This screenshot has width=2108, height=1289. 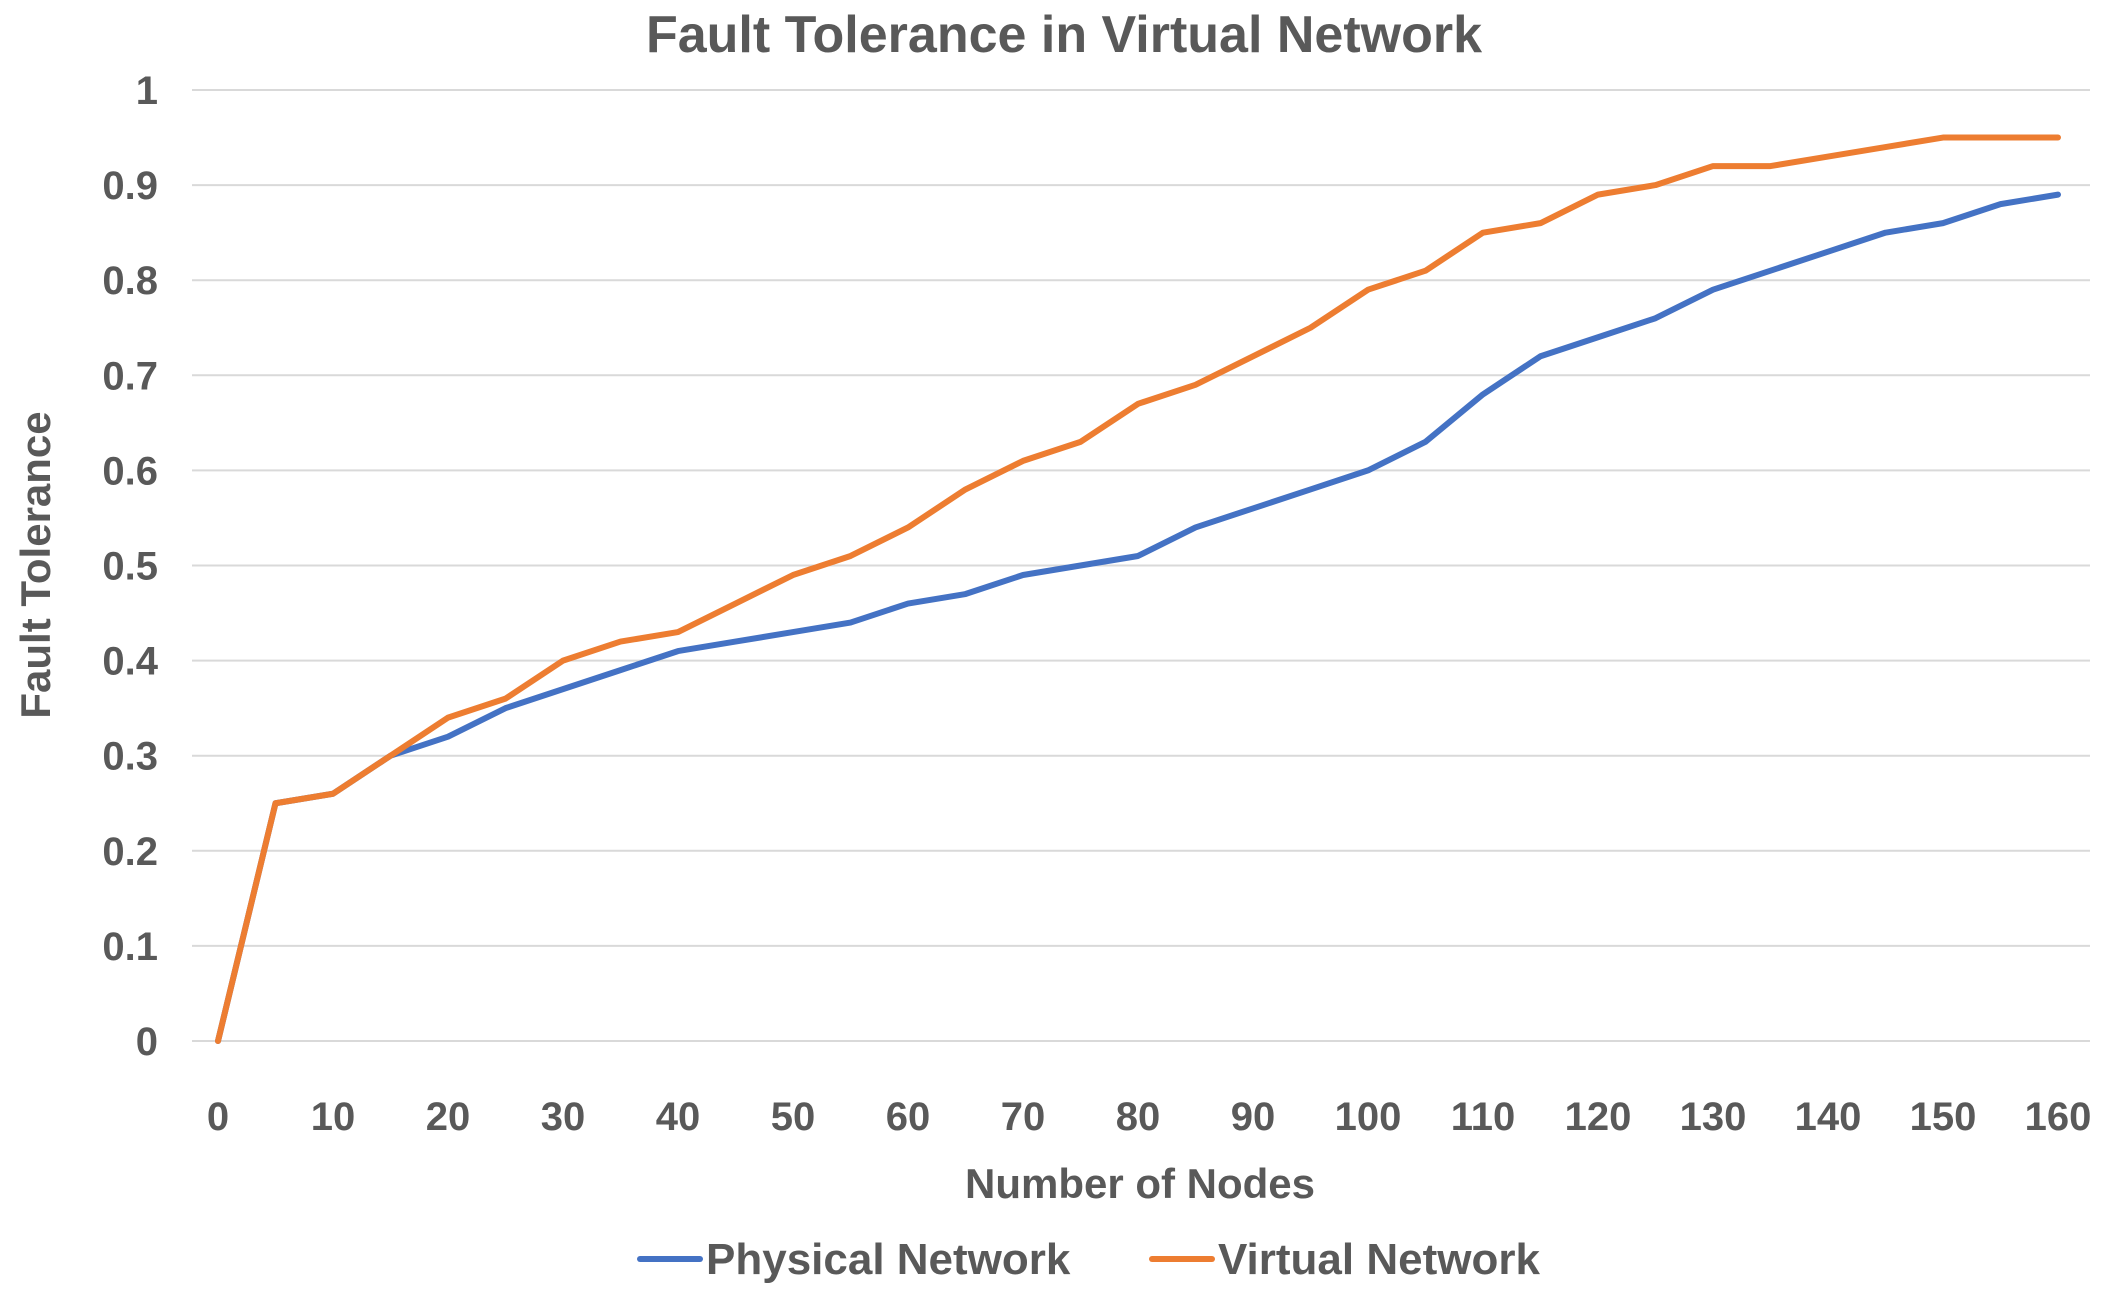 I want to click on x-tick-label: 0, so click(x=218, y=1117).